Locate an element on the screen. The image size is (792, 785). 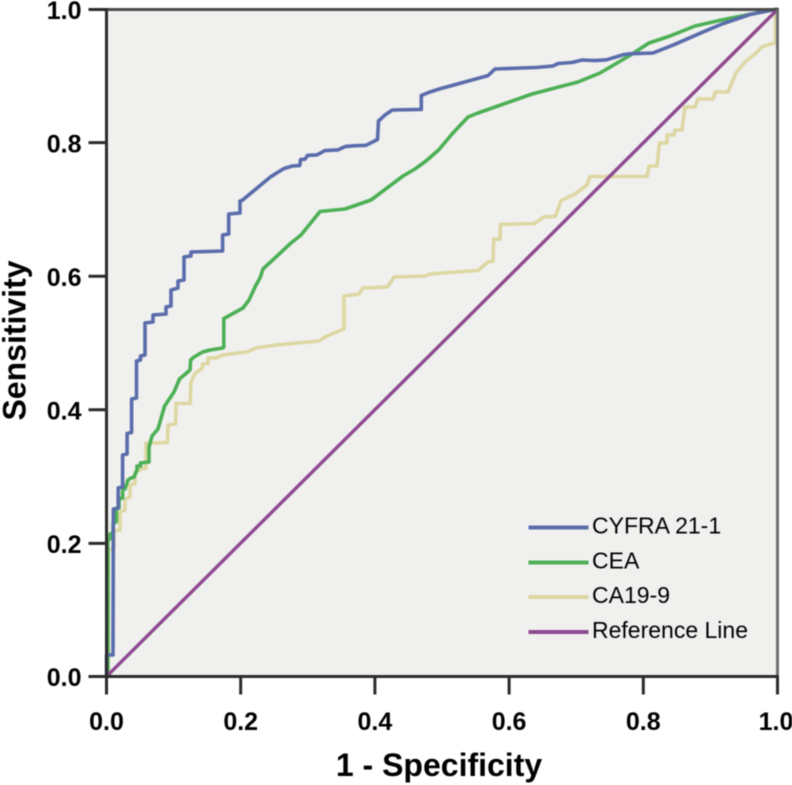
svg-text: Reference Line is located at coordinates (670, 630).